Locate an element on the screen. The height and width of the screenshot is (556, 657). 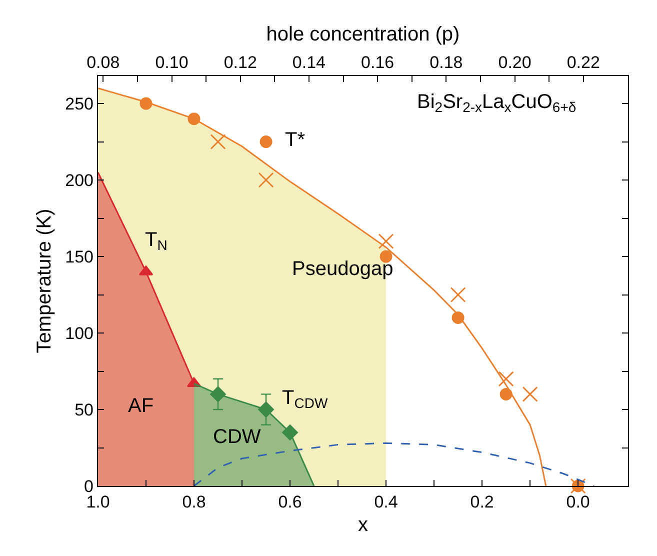
y-tick-label: 200 is located at coordinates (79, 180).